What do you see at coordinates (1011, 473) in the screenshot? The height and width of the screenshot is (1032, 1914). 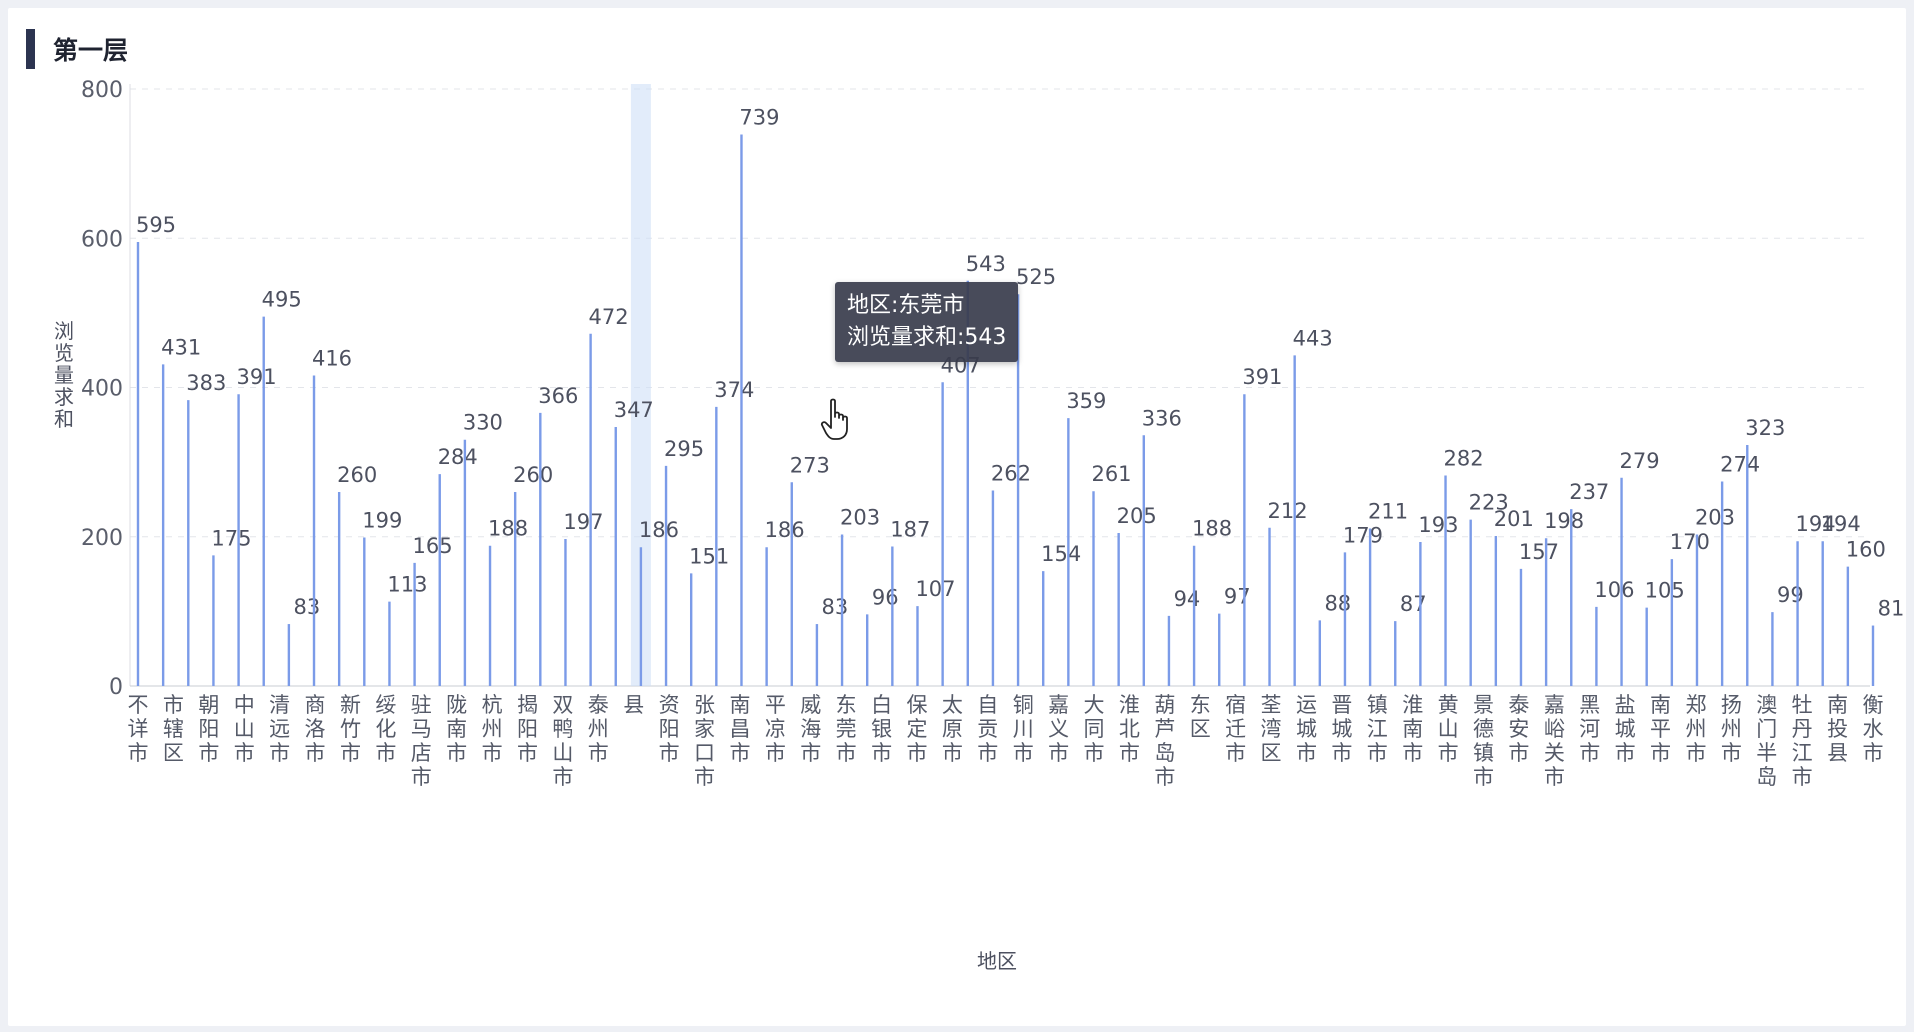 I see `data-label: 262` at bounding box center [1011, 473].